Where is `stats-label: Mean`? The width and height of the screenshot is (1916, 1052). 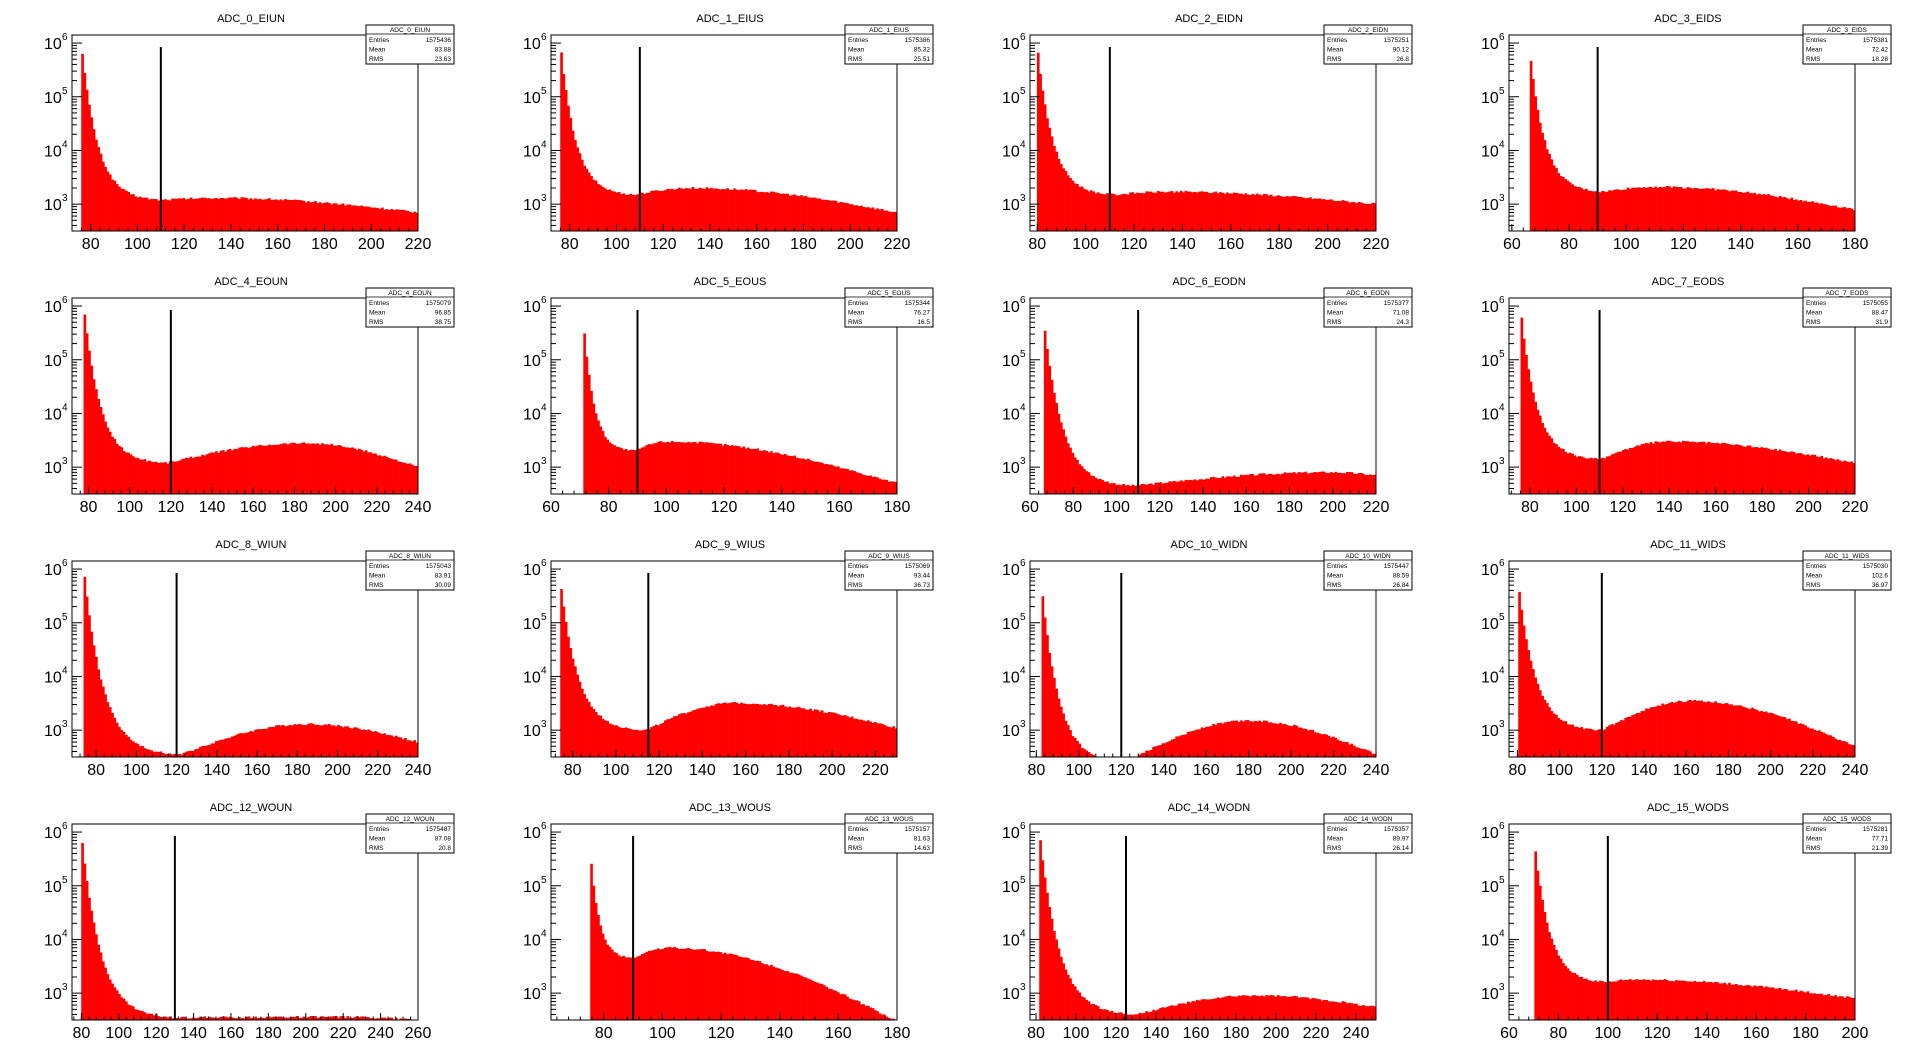
stats-label: Mean is located at coordinates (377, 50).